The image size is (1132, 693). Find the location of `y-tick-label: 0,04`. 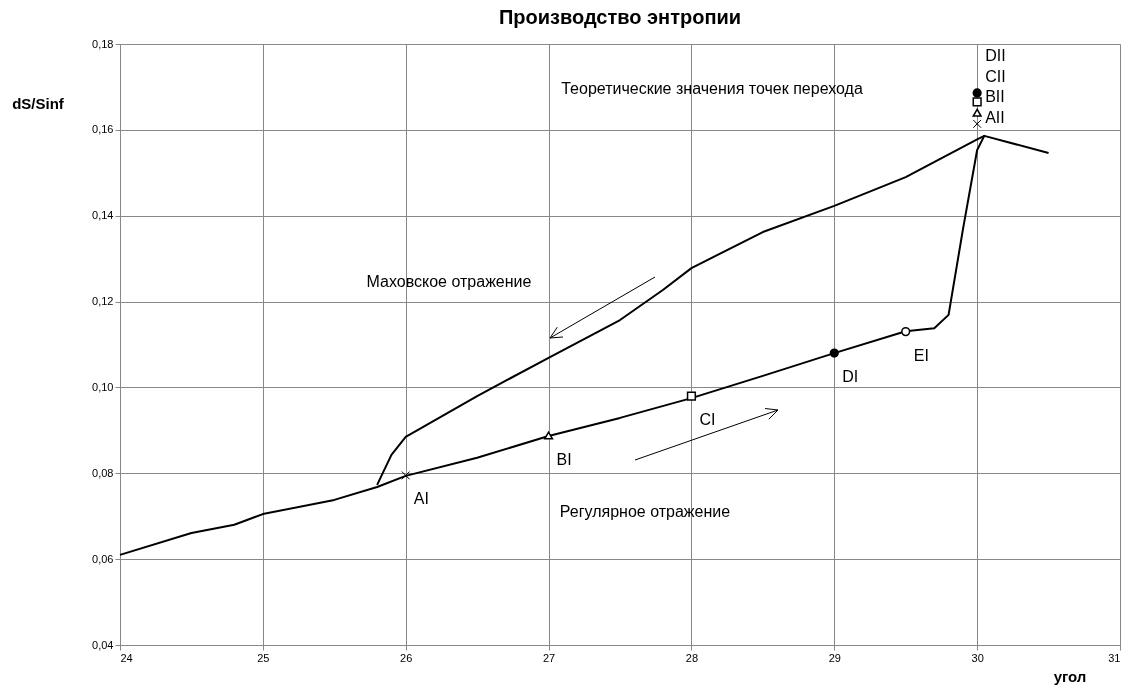

y-tick-label: 0,04 is located at coordinates (103, 644).